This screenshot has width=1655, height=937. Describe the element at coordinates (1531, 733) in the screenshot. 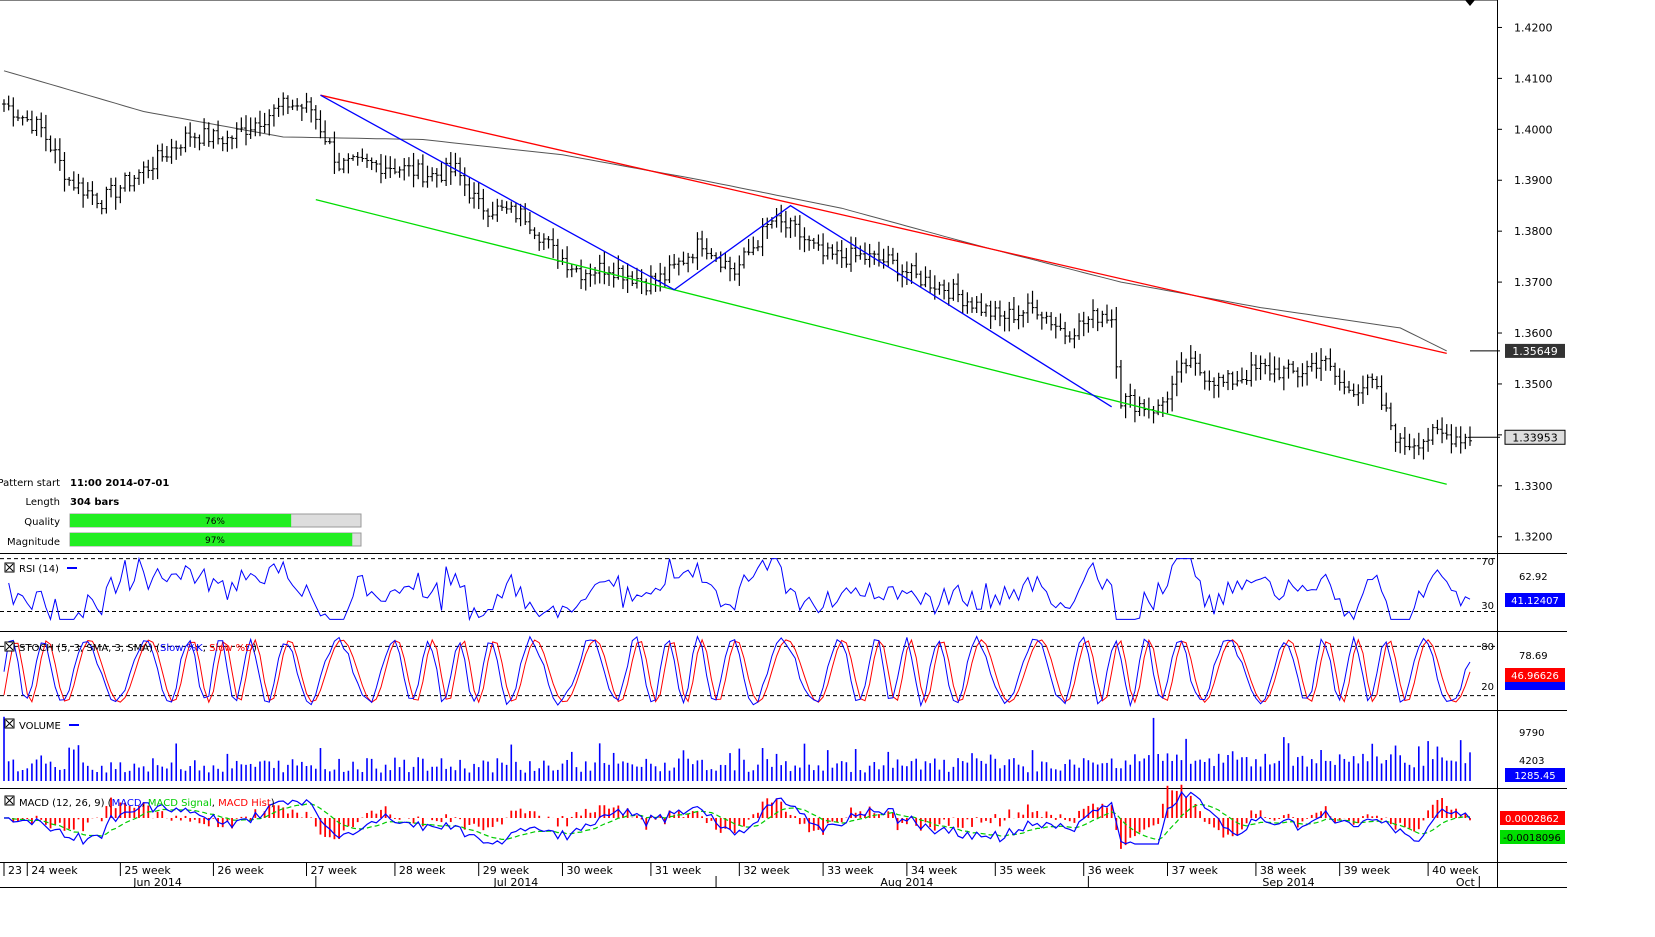

I see `volume-tick-9790: 9790` at that location.